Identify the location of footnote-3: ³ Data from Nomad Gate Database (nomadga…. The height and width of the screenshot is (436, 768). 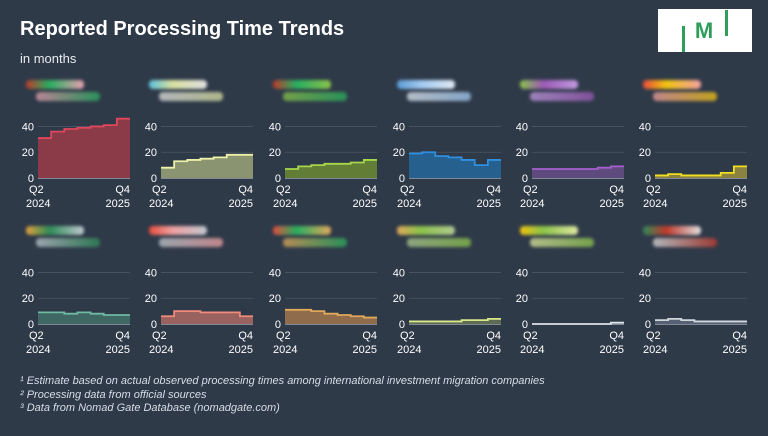
(150, 408).